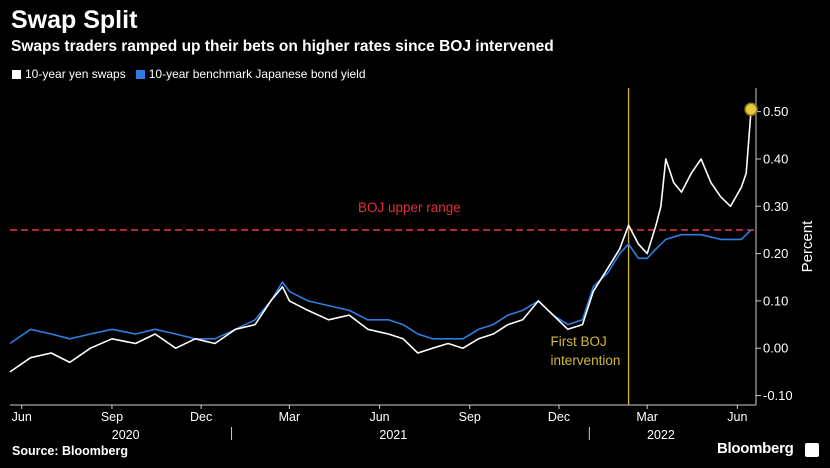  What do you see at coordinates (807, 246) in the screenshot?
I see `y-axis-label: Percent` at bounding box center [807, 246].